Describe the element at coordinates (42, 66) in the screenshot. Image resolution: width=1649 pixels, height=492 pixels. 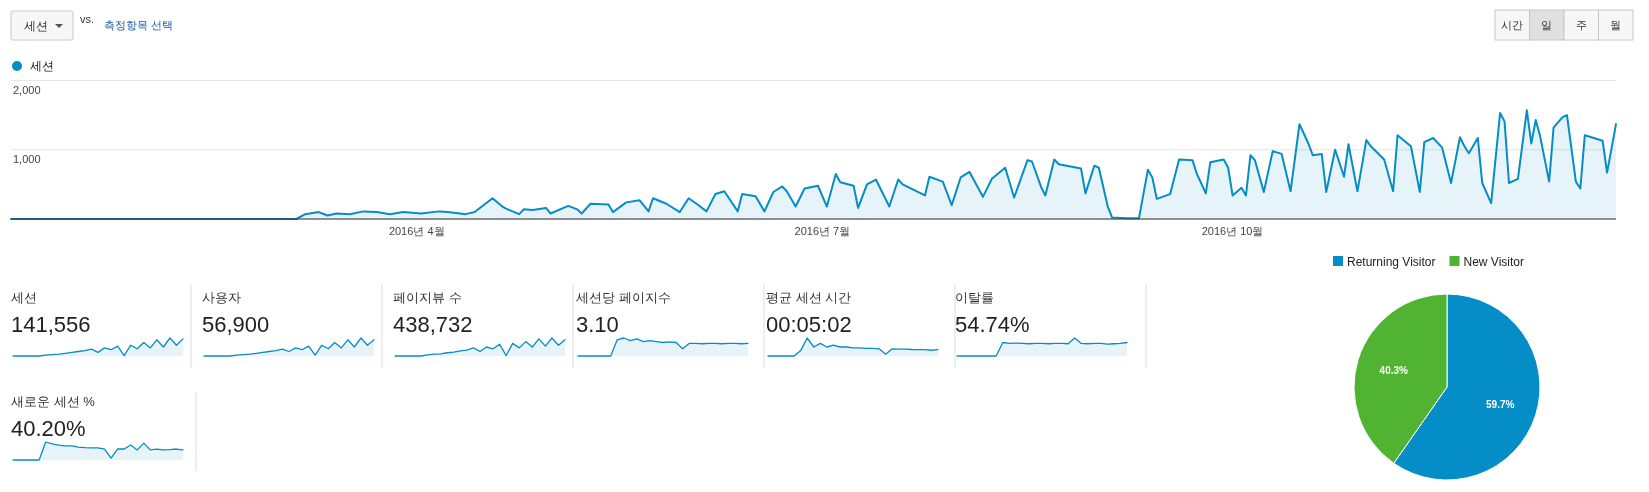
I see `legend-label: 세션` at that location.